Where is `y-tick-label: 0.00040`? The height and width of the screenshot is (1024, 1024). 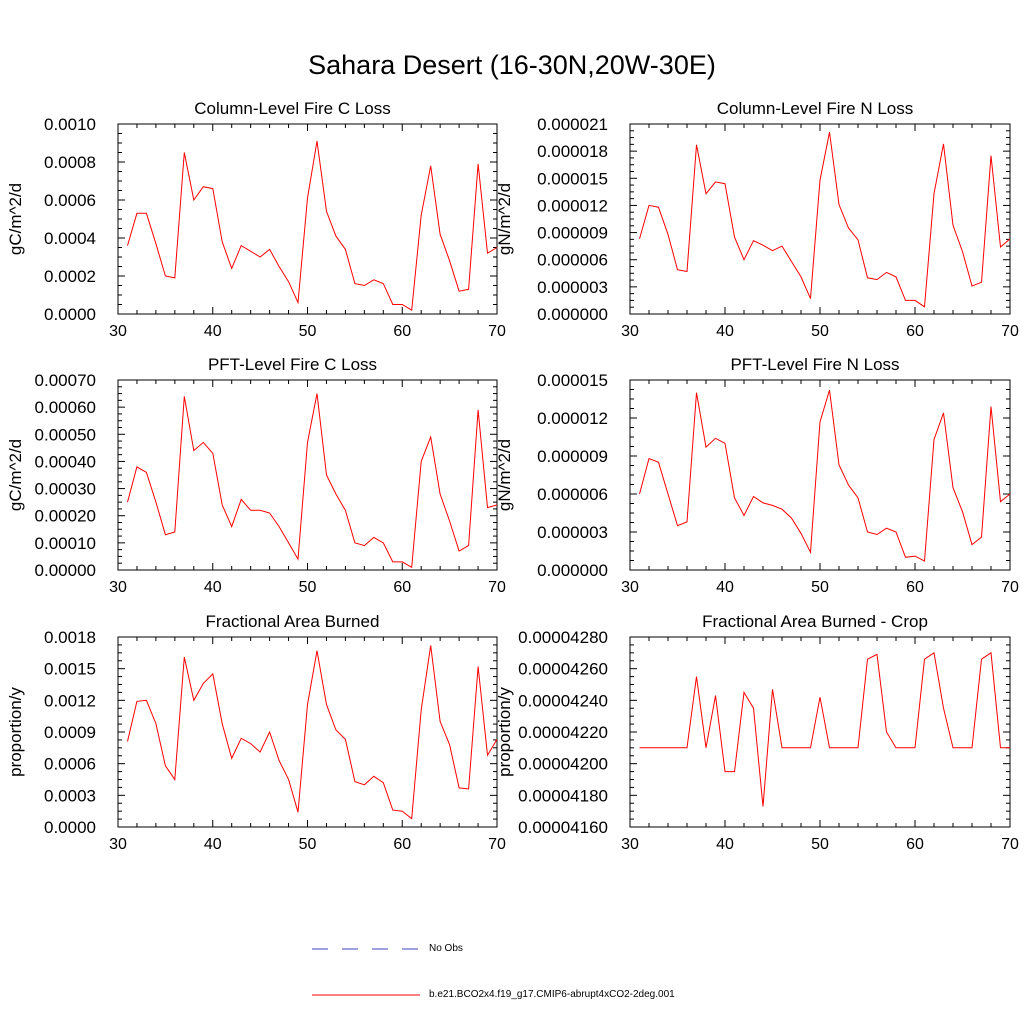
y-tick-label: 0.00040 is located at coordinates (65, 461).